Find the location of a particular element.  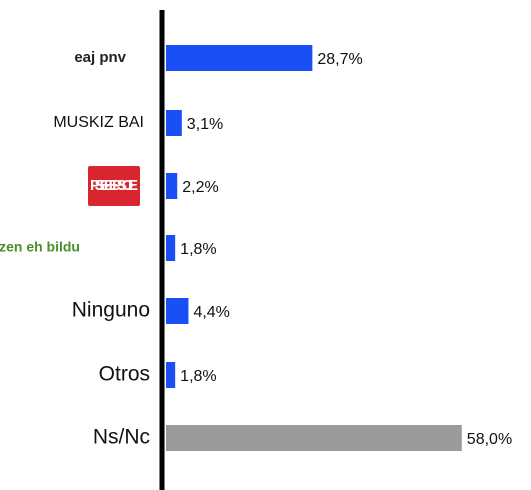

category-label: Otros is located at coordinates (124, 374).